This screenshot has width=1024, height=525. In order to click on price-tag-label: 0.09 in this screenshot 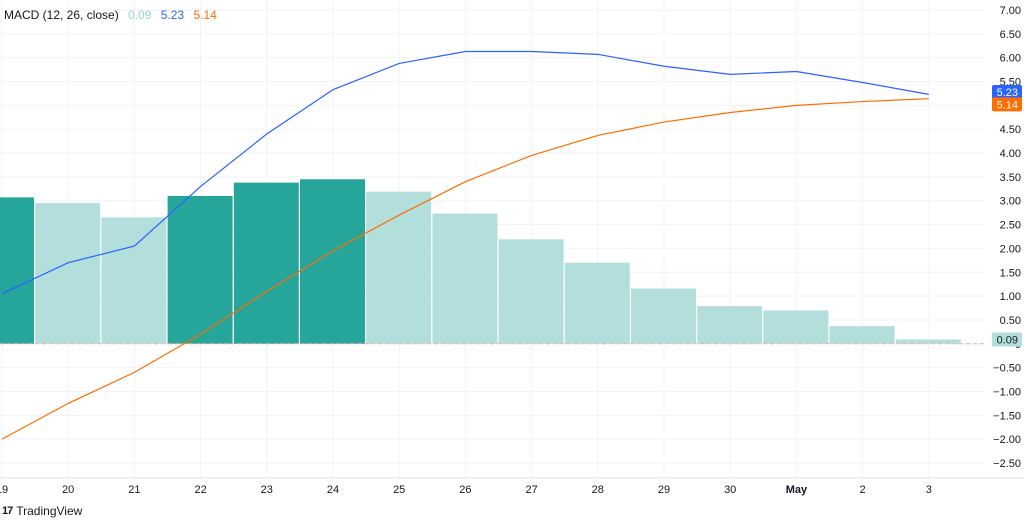, I will do `click(1007, 340)`.